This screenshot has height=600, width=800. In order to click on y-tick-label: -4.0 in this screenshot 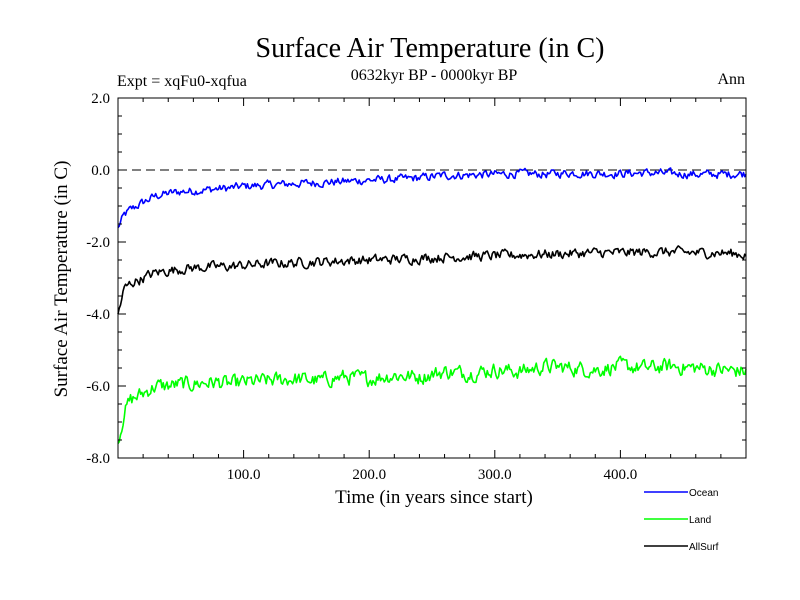, I will do `click(98, 315)`.